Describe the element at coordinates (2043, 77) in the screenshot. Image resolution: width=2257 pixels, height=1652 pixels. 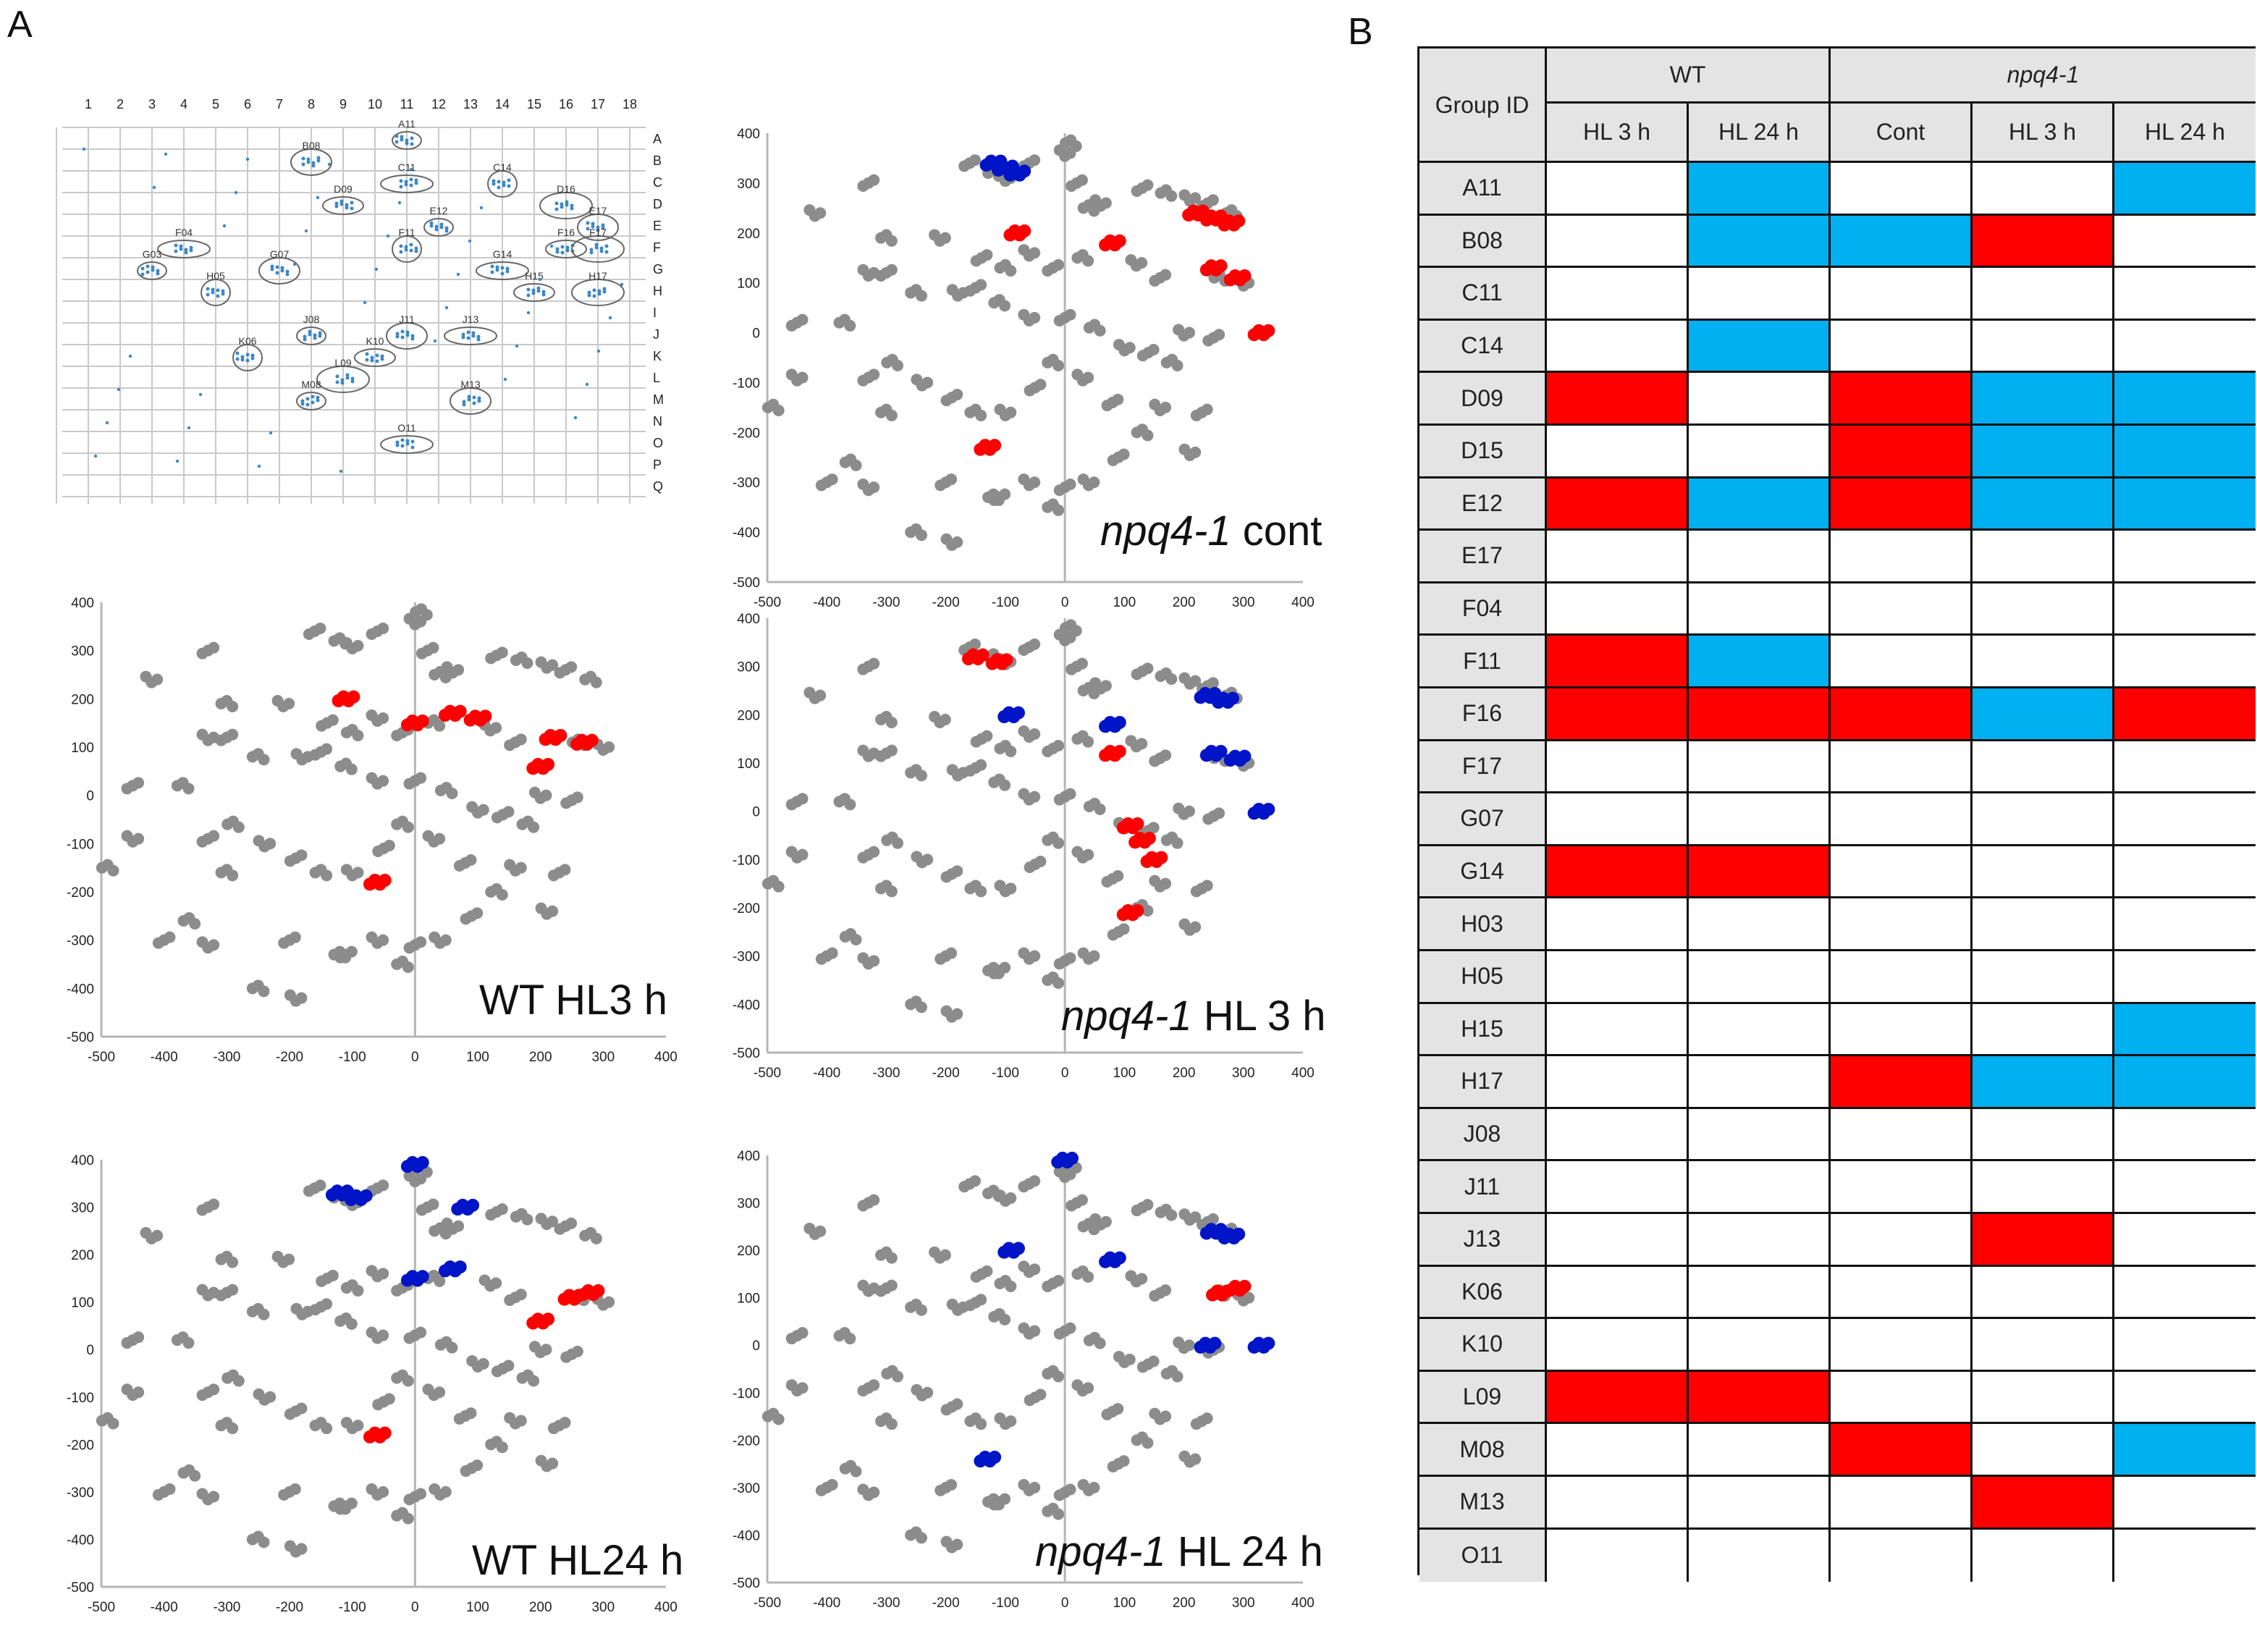
I see `npq-header: npq4-1` at that location.